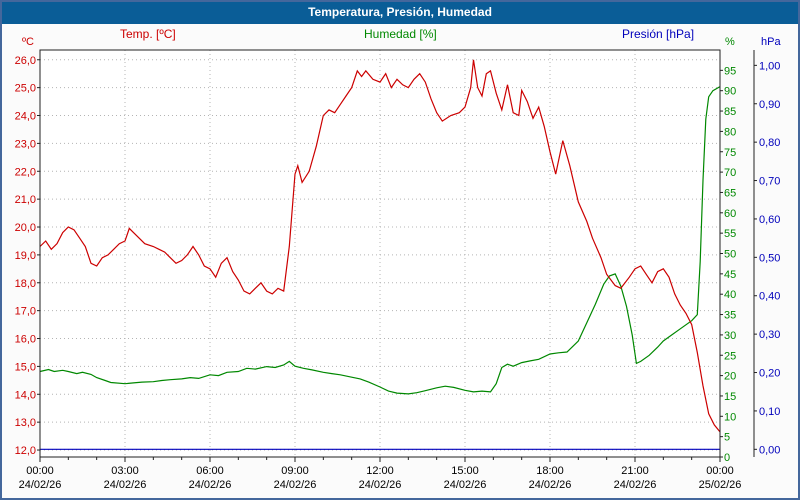 The image size is (800, 500). Describe the element at coordinates (25, 451) in the screenshot. I see `tick-label-temp: 12,0` at that location.